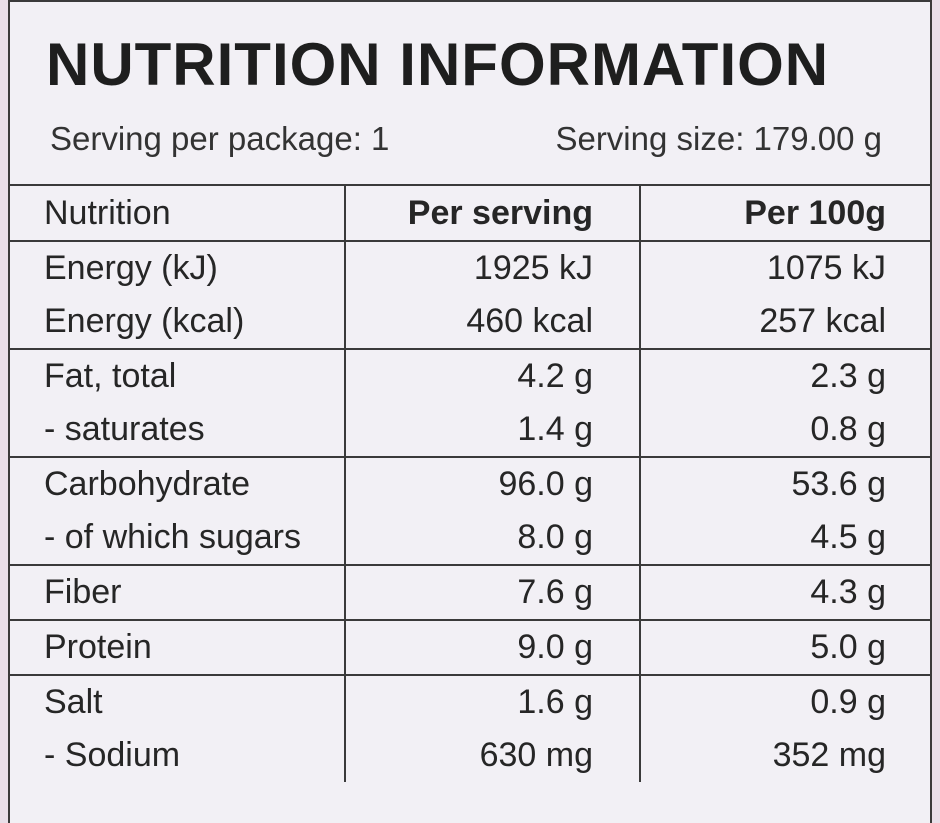 Image resolution: width=940 pixels, height=823 pixels. Describe the element at coordinates (492, 268) in the screenshot. I see `nutrient-value: 1925 kJ` at that location.